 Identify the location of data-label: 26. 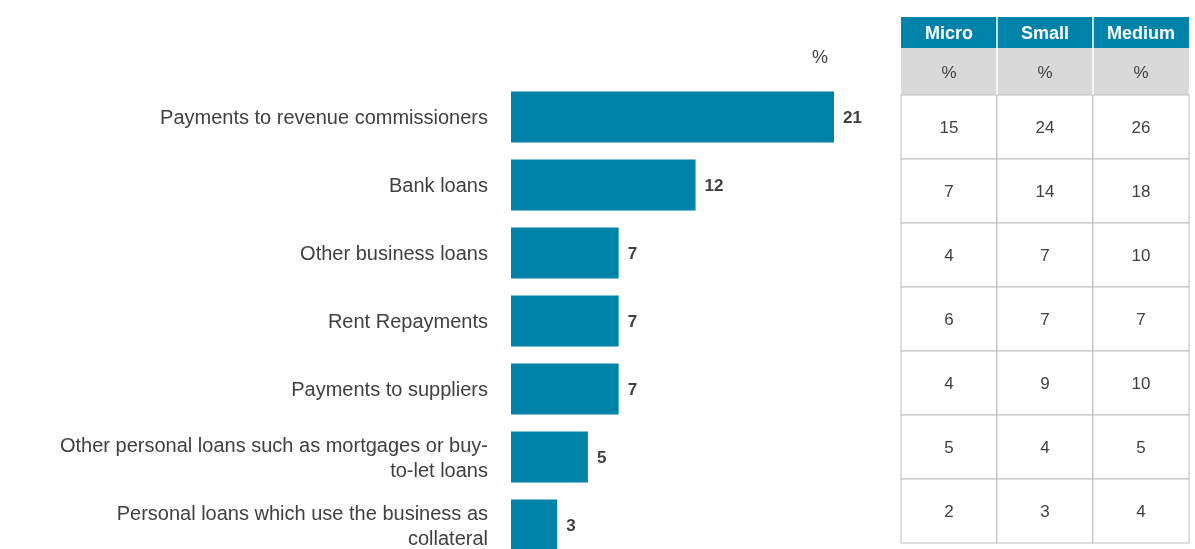
(1141, 127).